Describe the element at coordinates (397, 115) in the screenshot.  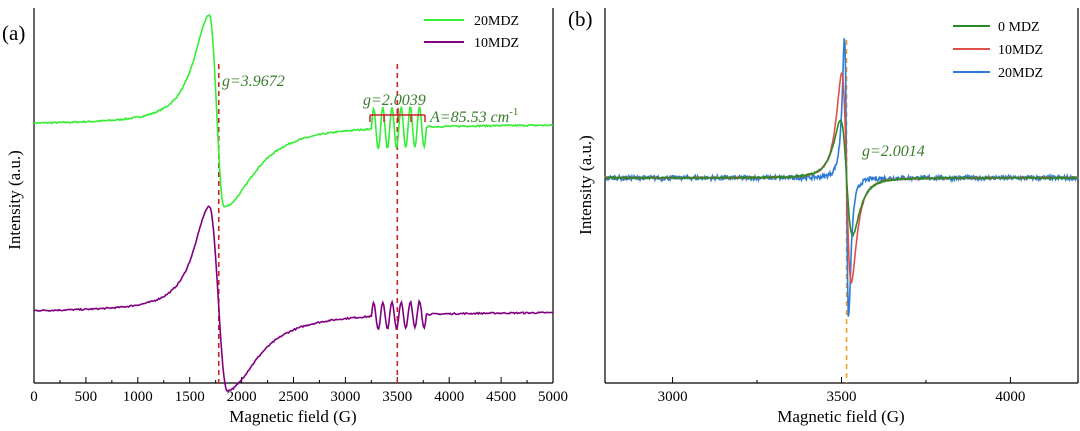
I see `hyperfine-bracket` at that location.